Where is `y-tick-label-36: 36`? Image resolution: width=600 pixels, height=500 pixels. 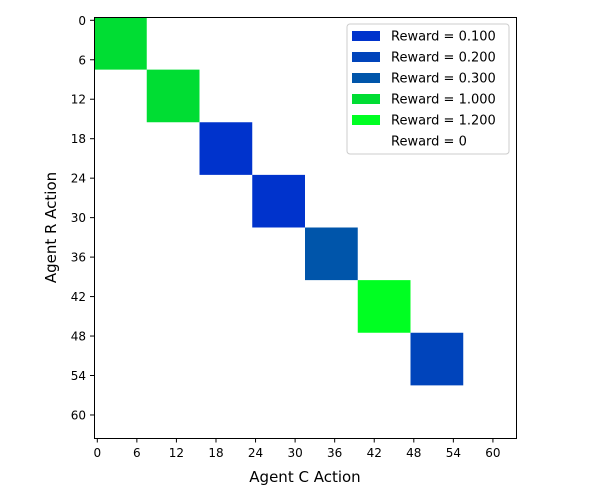
y-tick-label-36: 36 is located at coordinates (78, 258).